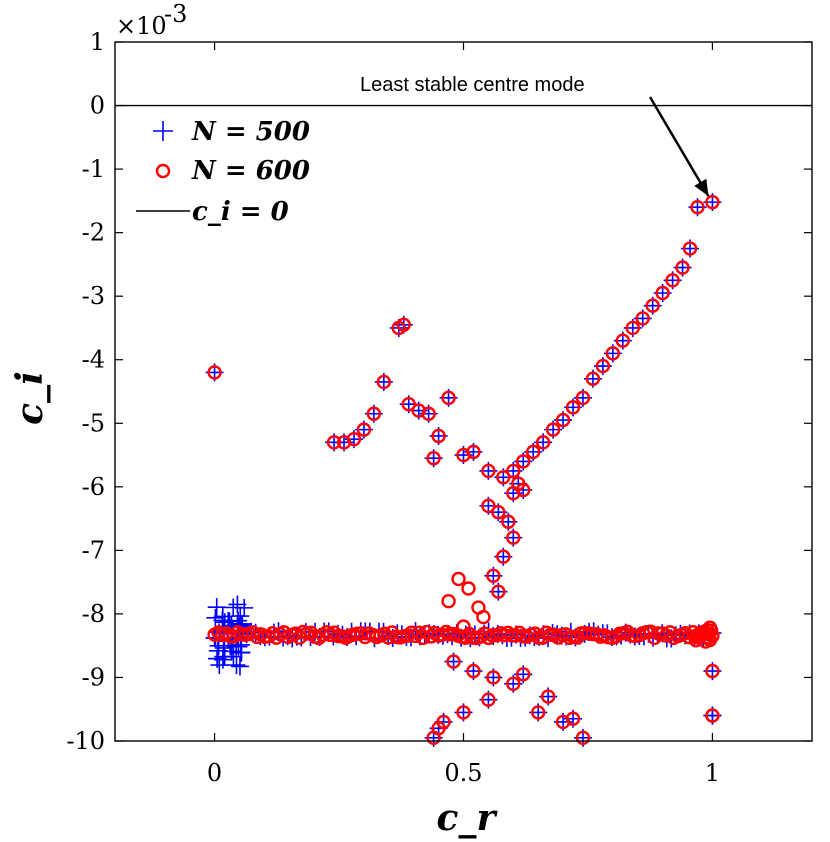  What do you see at coordinates (93, 360) in the screenshot?
I see `y-tick-label: -4` at bounding box center [93, 360].